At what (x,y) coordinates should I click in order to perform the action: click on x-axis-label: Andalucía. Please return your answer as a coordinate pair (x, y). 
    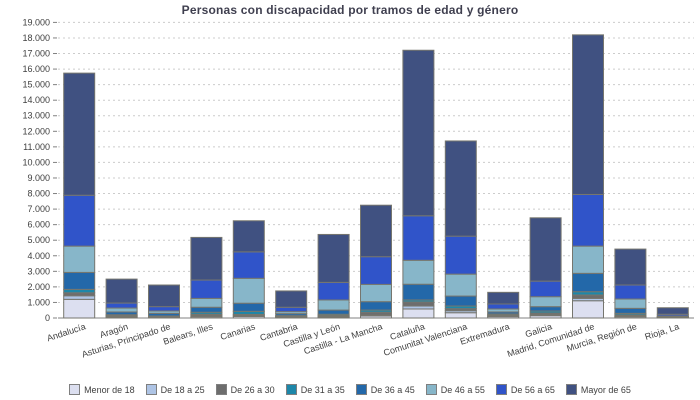
    Looking at the image, I should click on (66, 332).